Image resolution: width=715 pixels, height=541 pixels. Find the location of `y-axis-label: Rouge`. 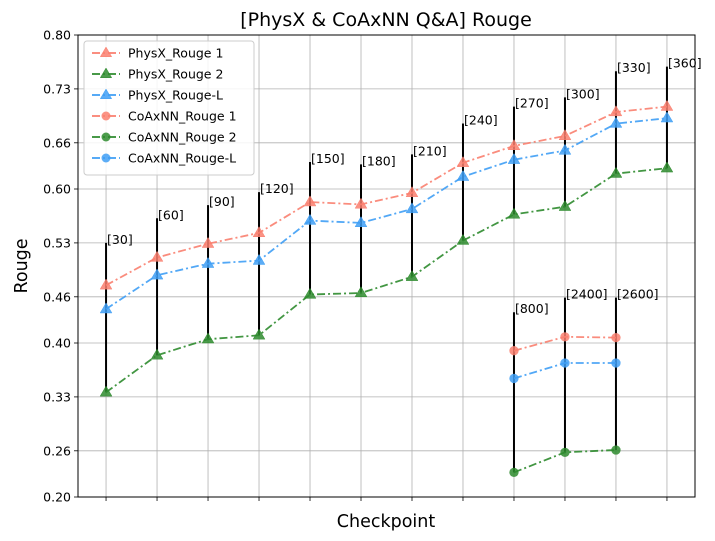

y-axis-label: Rouge is located at coordinates (22, 265).